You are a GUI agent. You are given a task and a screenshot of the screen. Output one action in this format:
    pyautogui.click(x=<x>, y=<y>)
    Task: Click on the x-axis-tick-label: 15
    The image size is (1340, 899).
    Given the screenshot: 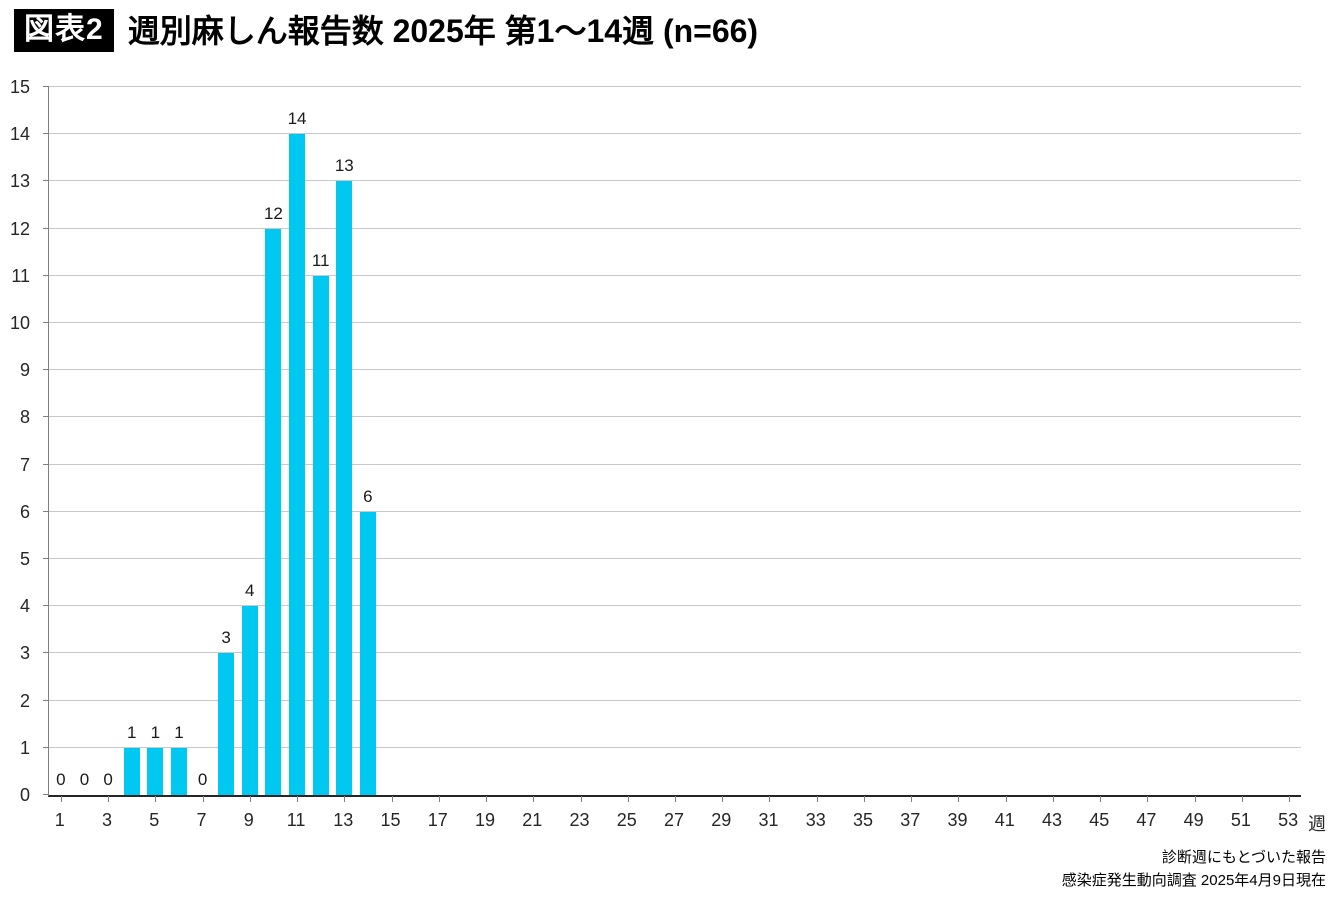 What is the action you would take?
    pyautogui.click(x=390, y=820)
    